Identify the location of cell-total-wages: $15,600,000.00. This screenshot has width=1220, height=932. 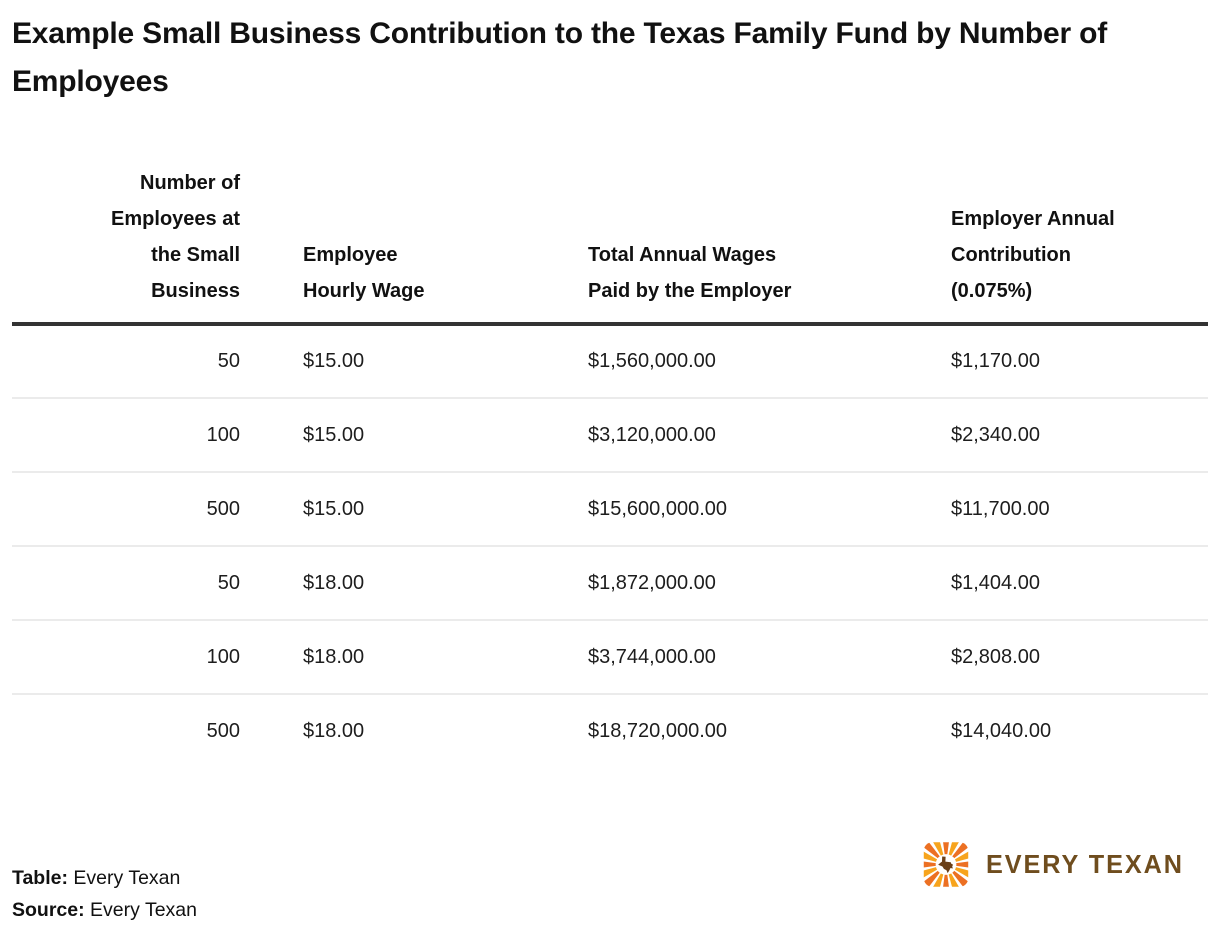
(769, 509).